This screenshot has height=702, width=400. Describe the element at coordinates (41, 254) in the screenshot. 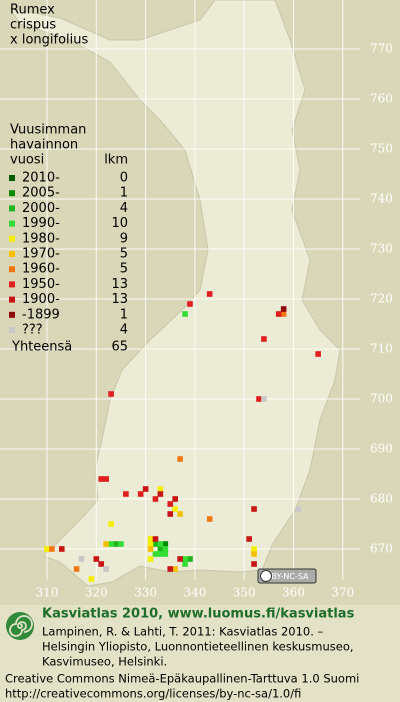

I see `legend-label: 1970-` at that location.